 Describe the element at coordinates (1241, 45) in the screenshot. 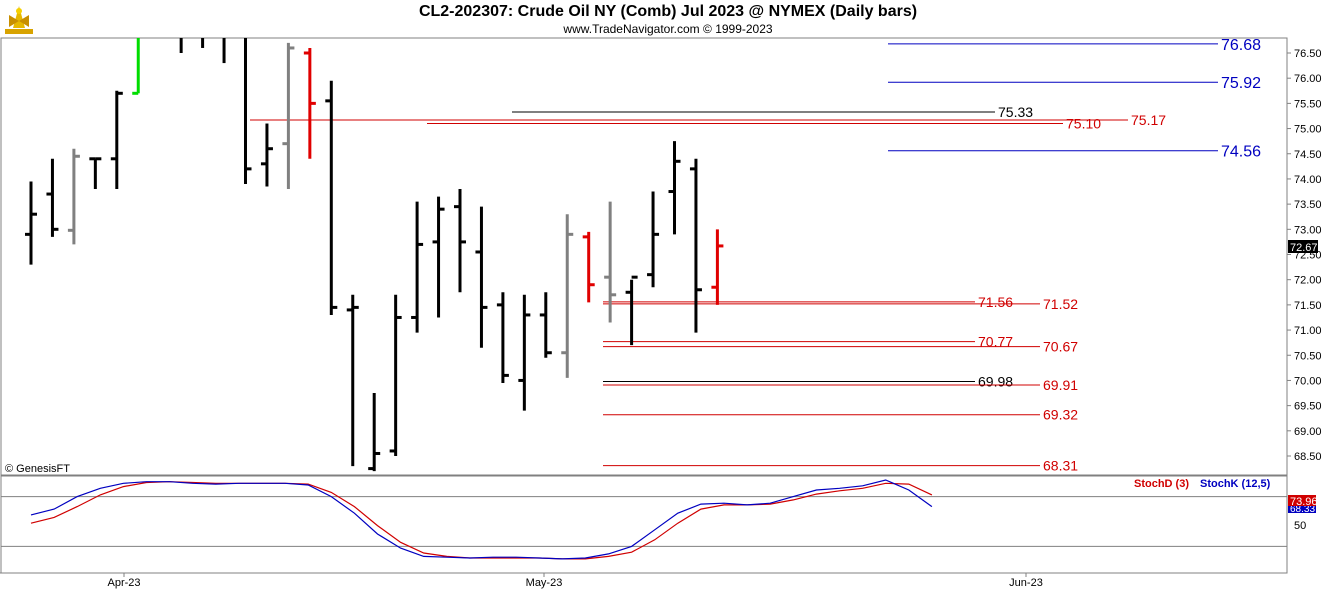

I see `level-label: 76.68` at that location.